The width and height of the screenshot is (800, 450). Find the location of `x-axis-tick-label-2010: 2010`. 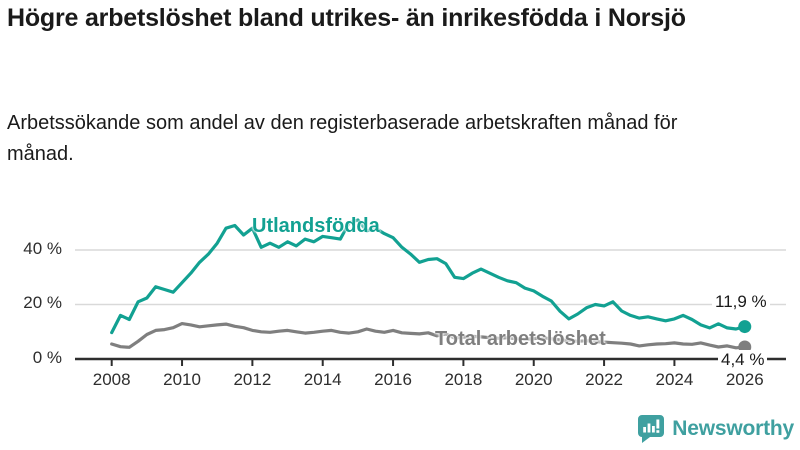

x-axis-tick-label-2010: 2010 is located at coordinates (182, 379).